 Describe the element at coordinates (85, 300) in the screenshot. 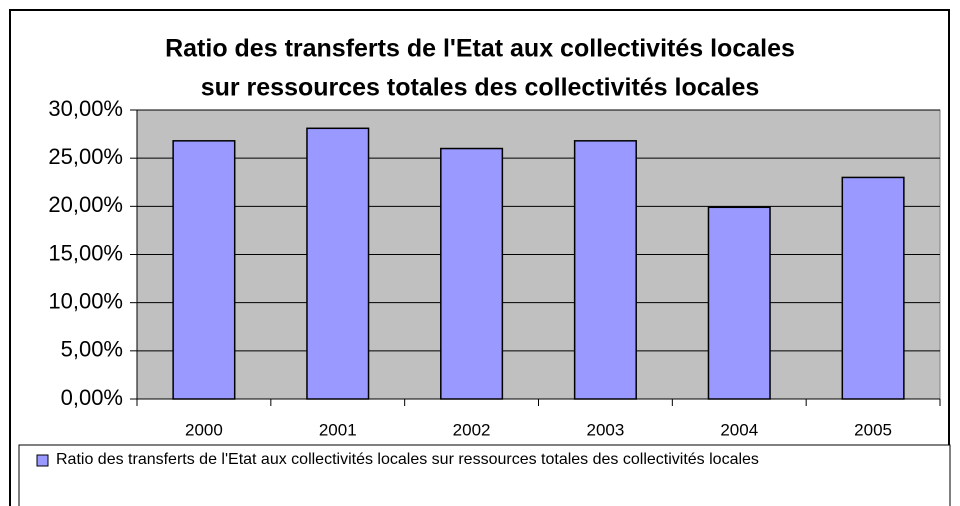

I see `y-tick-label: 10,00%` at that location.